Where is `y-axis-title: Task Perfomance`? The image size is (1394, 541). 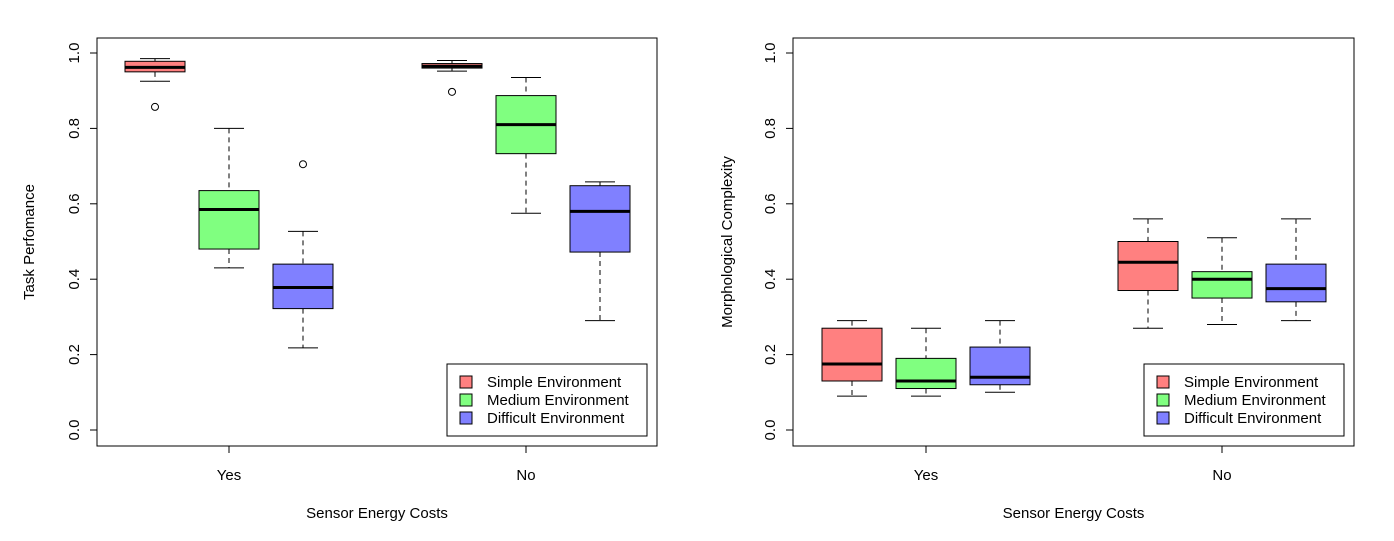
y-axis-title: Task Perfomance is located at coordinates (29, 242).